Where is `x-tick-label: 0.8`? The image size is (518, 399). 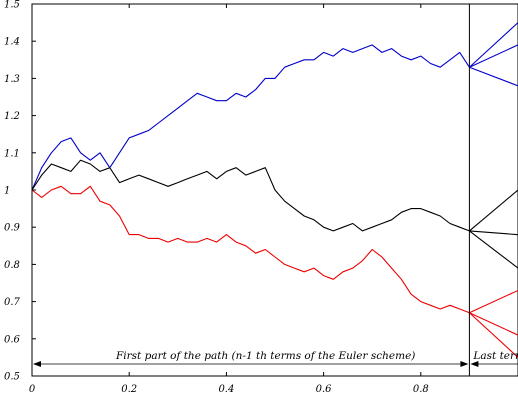
x-tick-label: 0.8 is located at coordinates (421, 389).